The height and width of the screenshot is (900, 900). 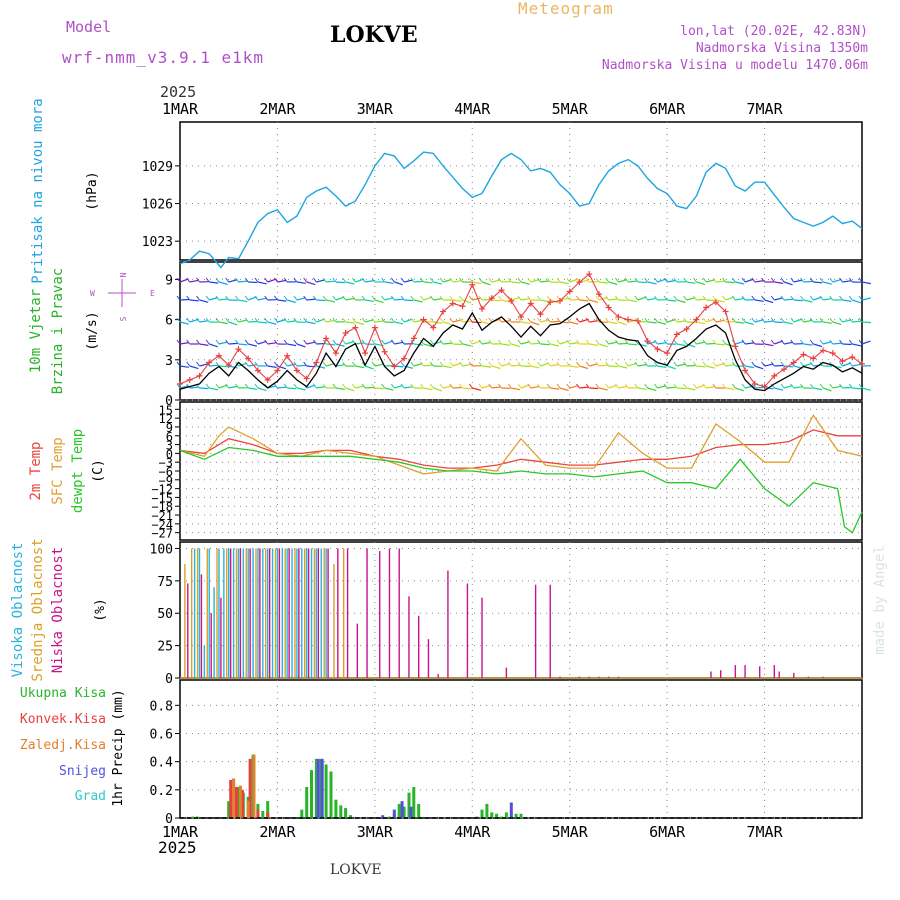 What do you see at coordinates (166, 472) in the screenshot?
I see `y-tick-label: −6` at bounding box center [166, 472].